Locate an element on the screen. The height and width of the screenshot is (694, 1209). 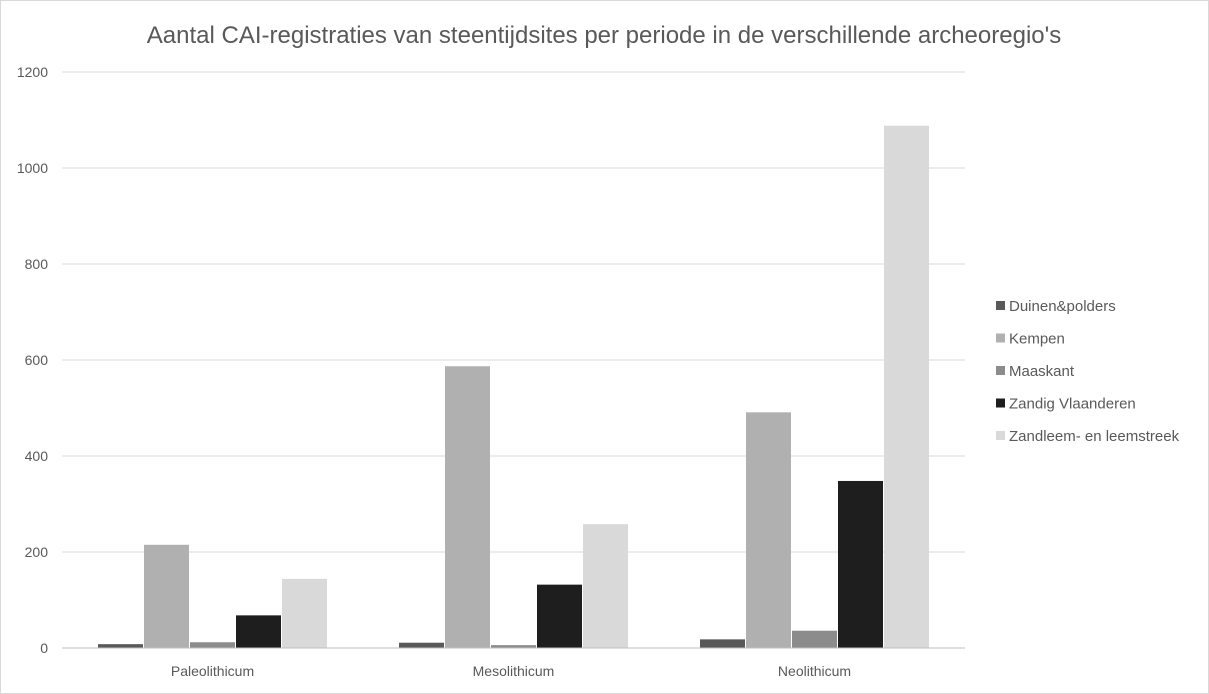
y-tick-label: 800 is located at coordinates (37, 264).